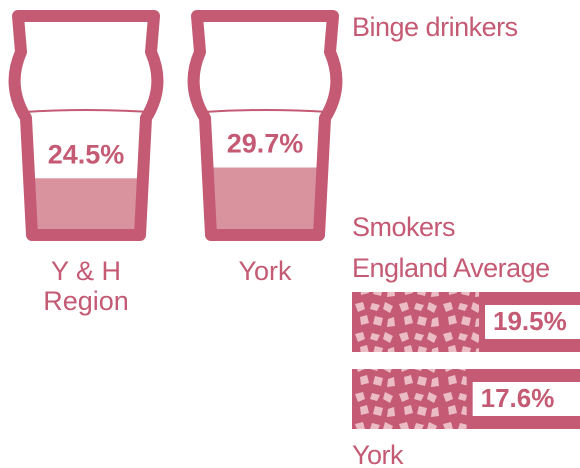 The height and width of the screenshot is (468, 580). Describe the element at coordinates (86, 286) in the screenshot. I see `category-label: Y & H Region` at that location.